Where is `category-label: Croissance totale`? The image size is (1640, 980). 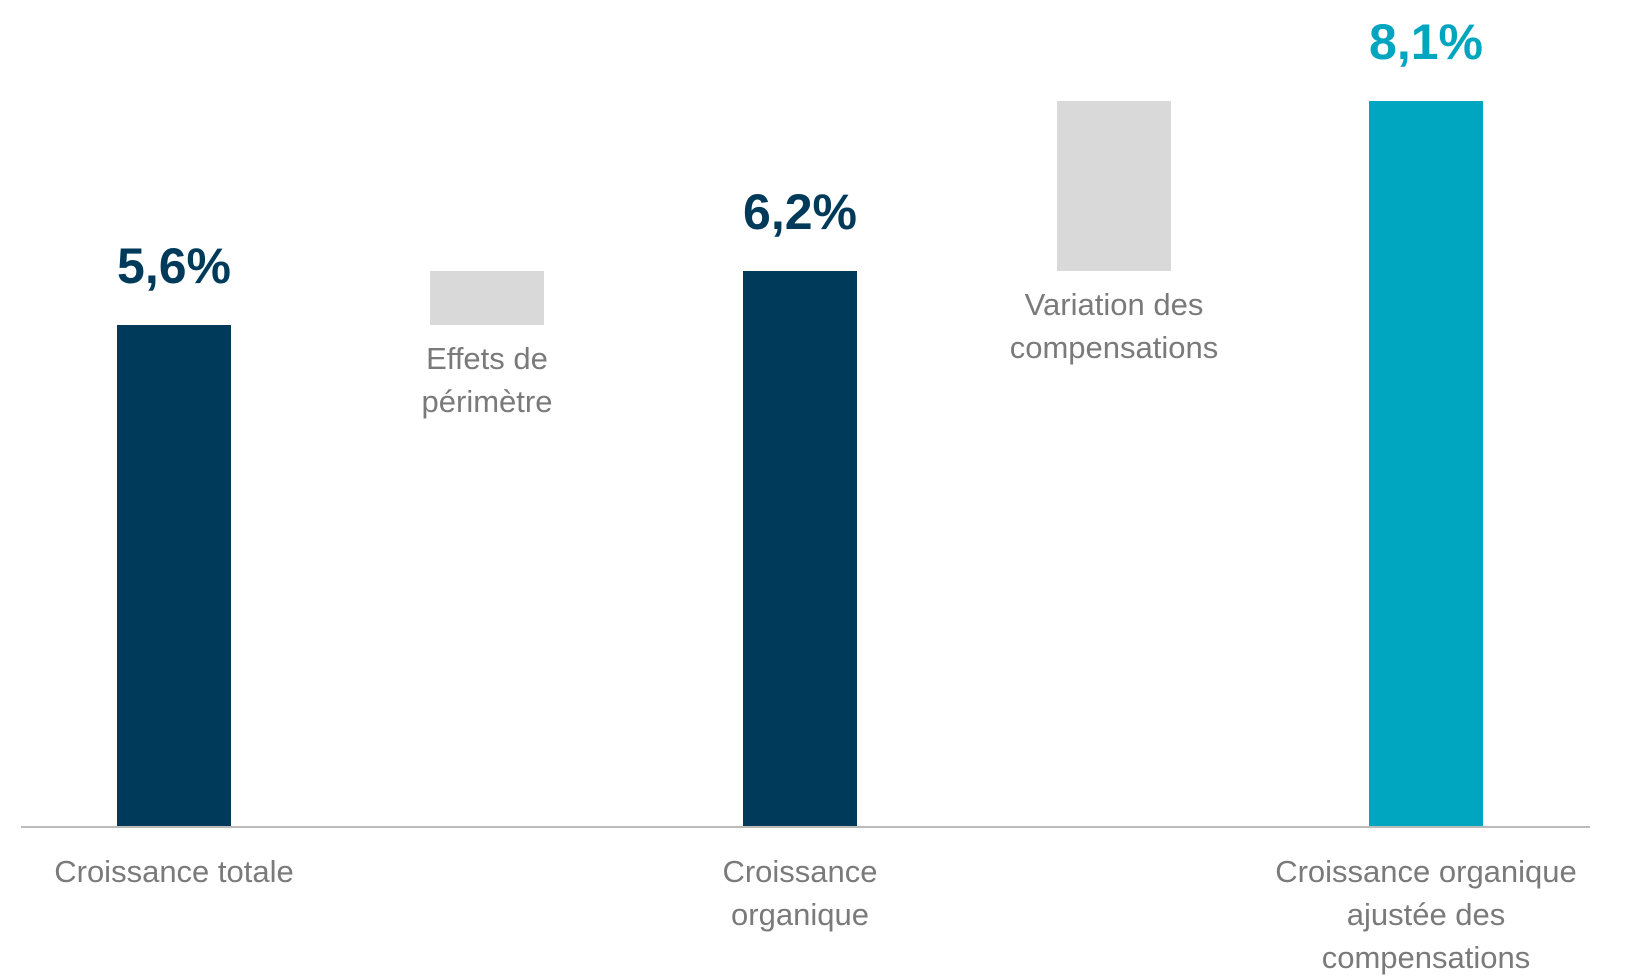 category-label: Croissance totale is located at coordinates (174, 871).